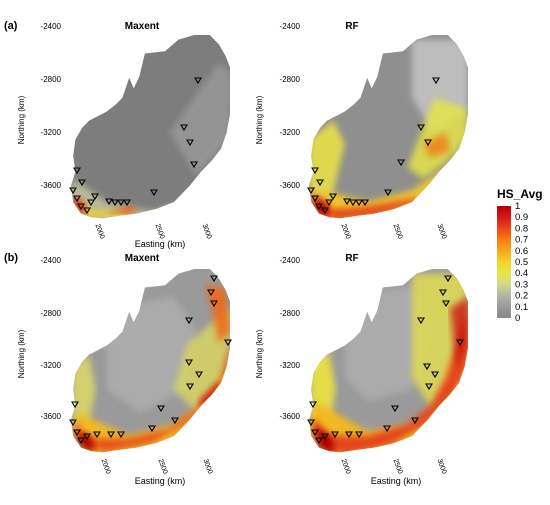 This screenshot has width=550, height=505. I want to click on legend-tick-label: 1, so click(517, 206).